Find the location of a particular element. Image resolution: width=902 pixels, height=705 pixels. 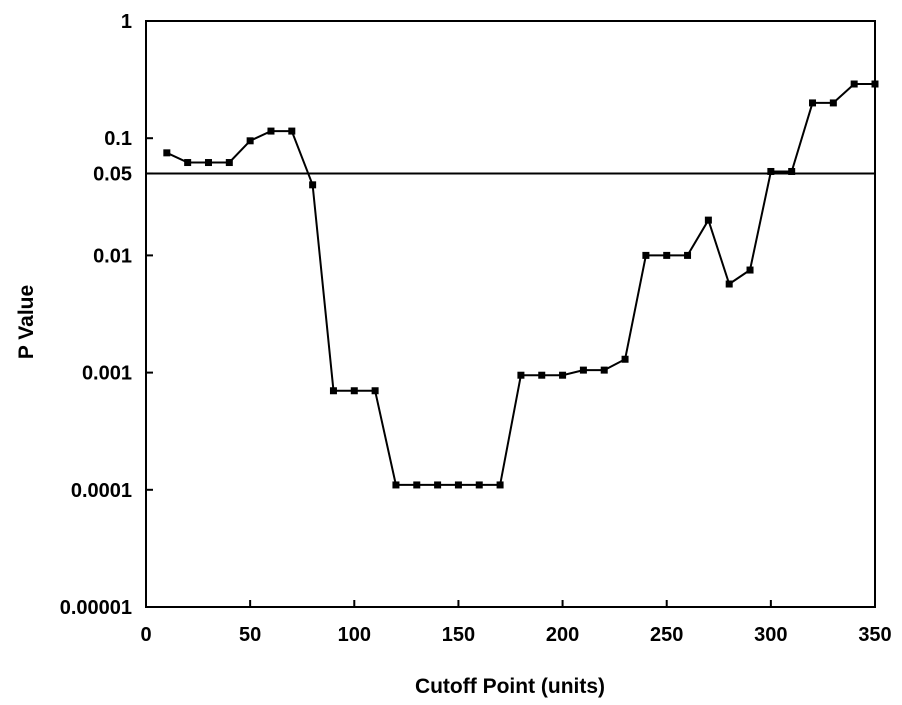

x-tick-label: 150 is located at coordinates (458, 635).